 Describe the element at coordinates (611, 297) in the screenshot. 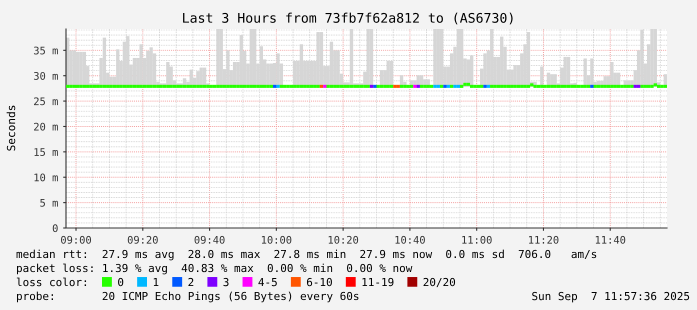

I see `text: Sun Sep 7 11:57:36 2025` at that location.